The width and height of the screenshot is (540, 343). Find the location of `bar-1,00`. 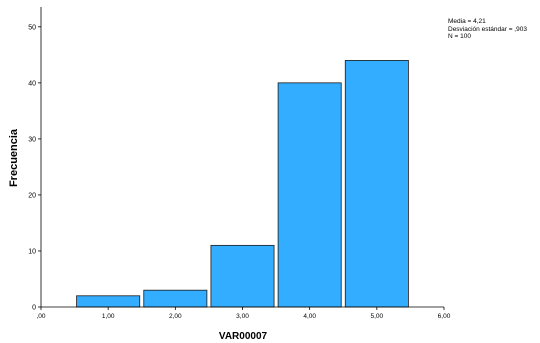

bar-1,00 is located at coordinates (108, 301).